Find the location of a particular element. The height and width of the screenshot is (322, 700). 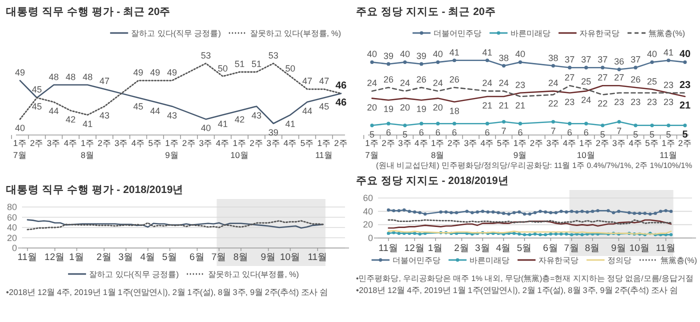

legend-label: 無黨층(%) is located at coordinates (667, 33).